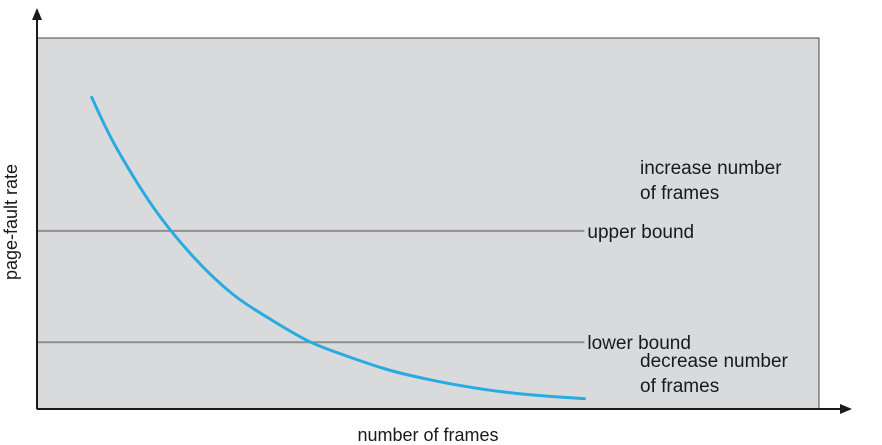 The image size is (882, 445). Describe the element at coordinates (713, 181) in the screenshot. I see `annotation-increase-frames: increase number of frames` at that location.